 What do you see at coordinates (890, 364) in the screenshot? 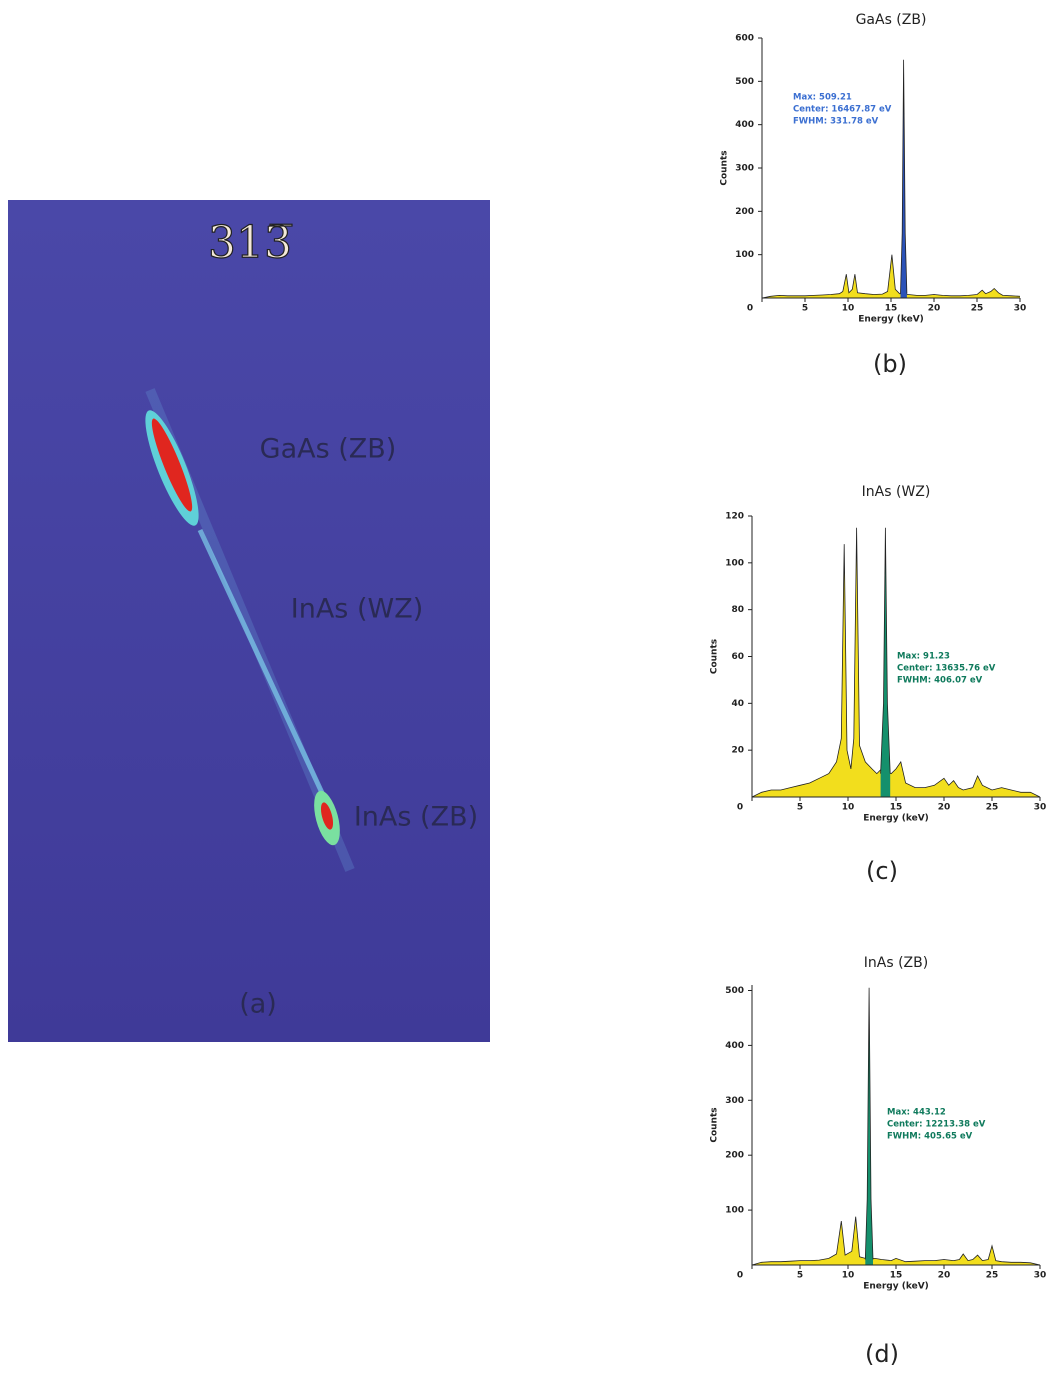
I see `chart-caption: (b)` at bounding box center [890, 364].